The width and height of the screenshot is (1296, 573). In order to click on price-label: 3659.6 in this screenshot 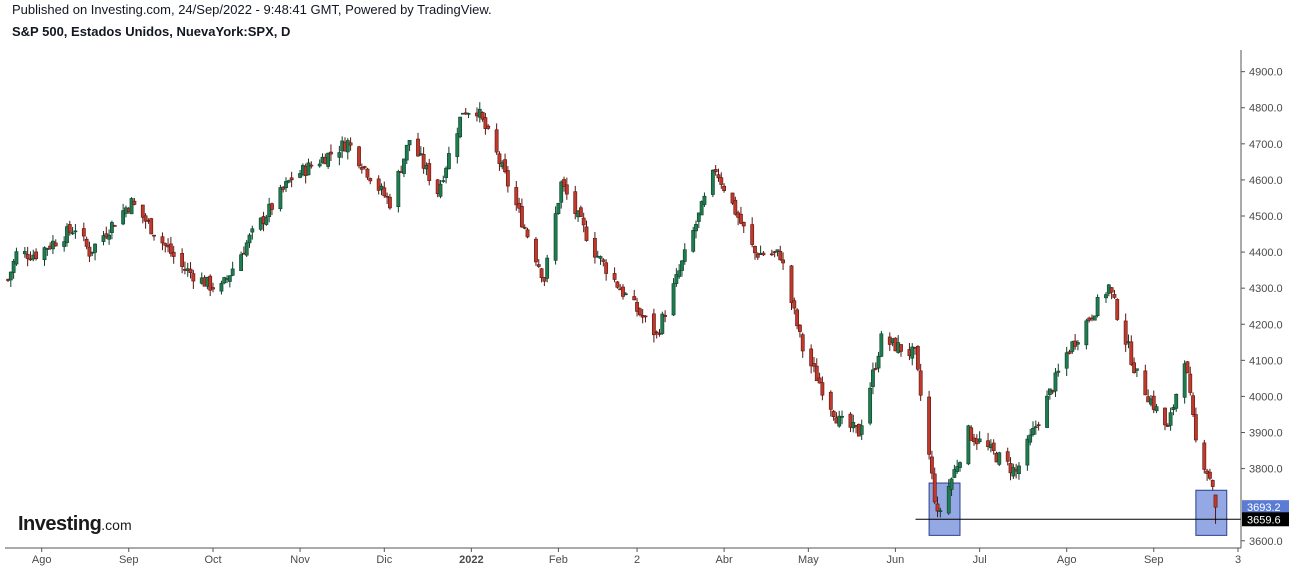, I will do `click(1264, 520)`.